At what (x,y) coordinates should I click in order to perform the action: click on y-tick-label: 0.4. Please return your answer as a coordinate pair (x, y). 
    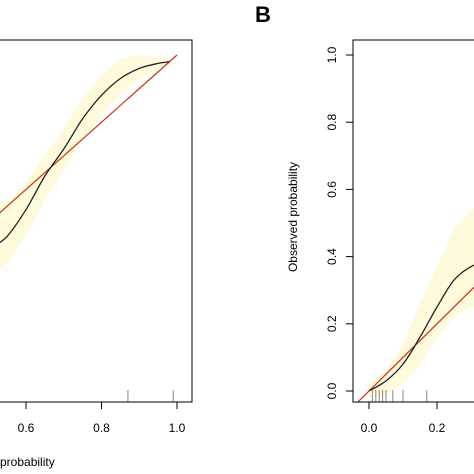
    Looking at the image, I should click on (332, 256).